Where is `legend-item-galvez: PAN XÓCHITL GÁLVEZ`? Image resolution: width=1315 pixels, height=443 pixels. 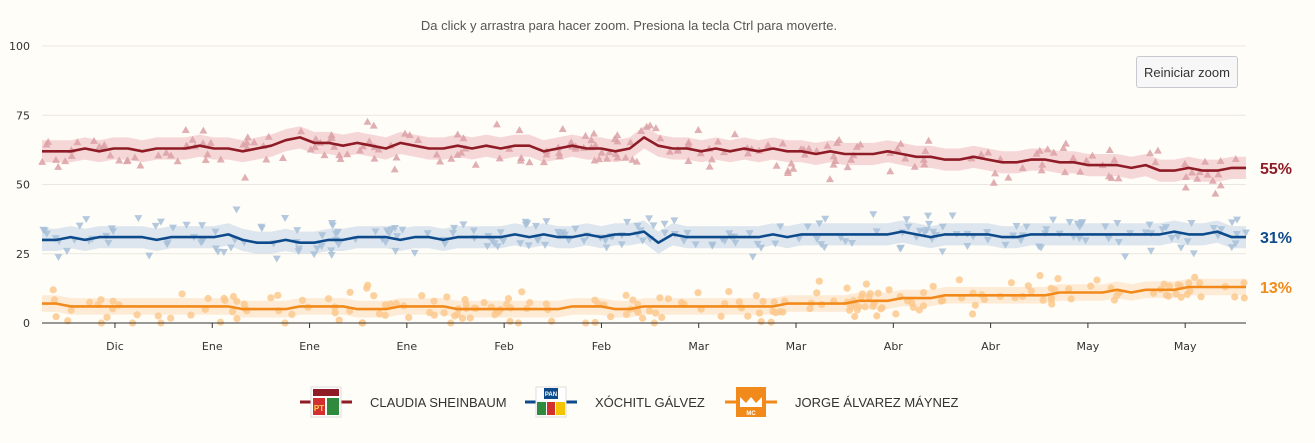
legend-item-galvez: PAN XÓCHITL GÁLVEZ is located at coordinates (615, 402).